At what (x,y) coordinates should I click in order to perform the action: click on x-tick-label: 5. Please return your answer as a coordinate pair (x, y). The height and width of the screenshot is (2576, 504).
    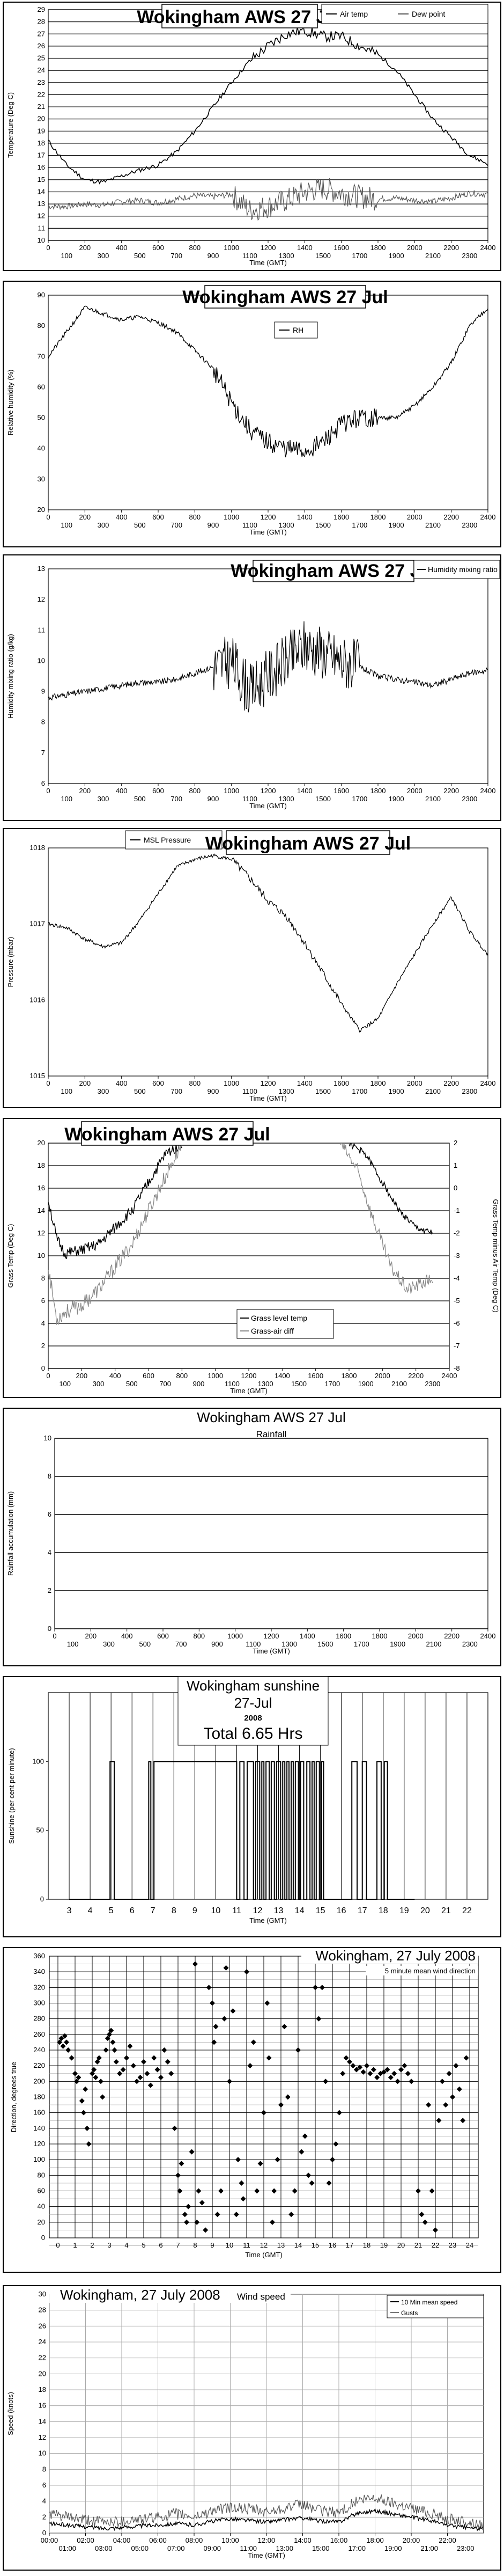
    Looking at the image, I should click on (143, 2245).